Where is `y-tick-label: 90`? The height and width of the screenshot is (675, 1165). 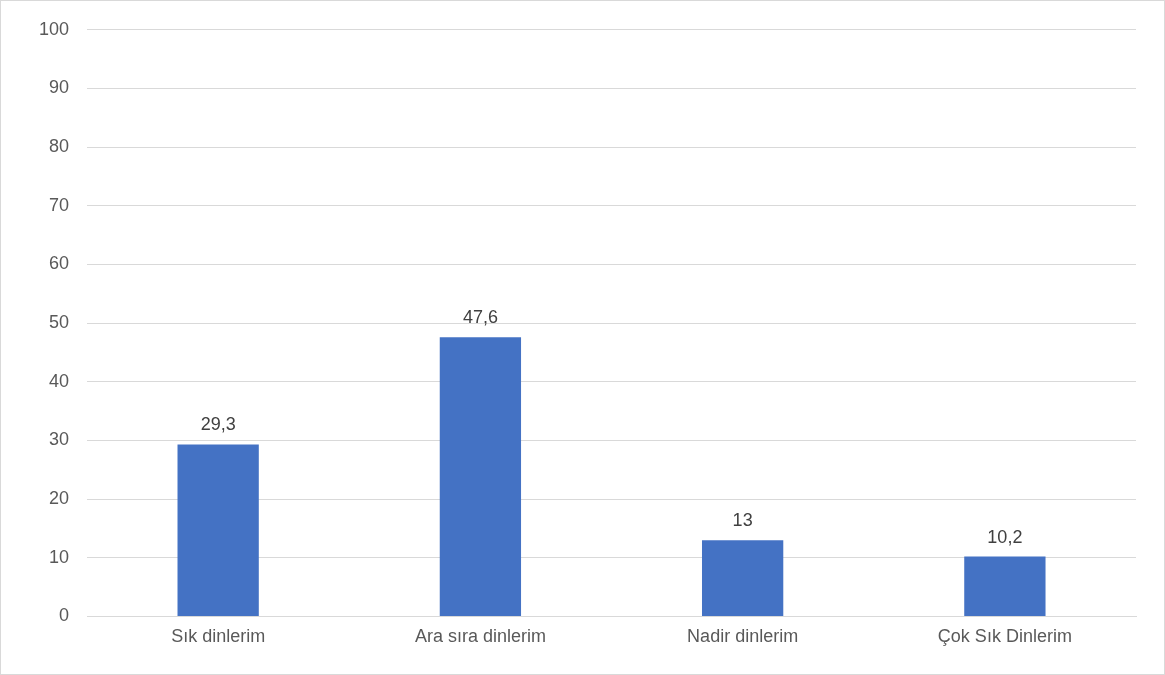
y-tick-label: 90 is located at coordinates (59, 87).